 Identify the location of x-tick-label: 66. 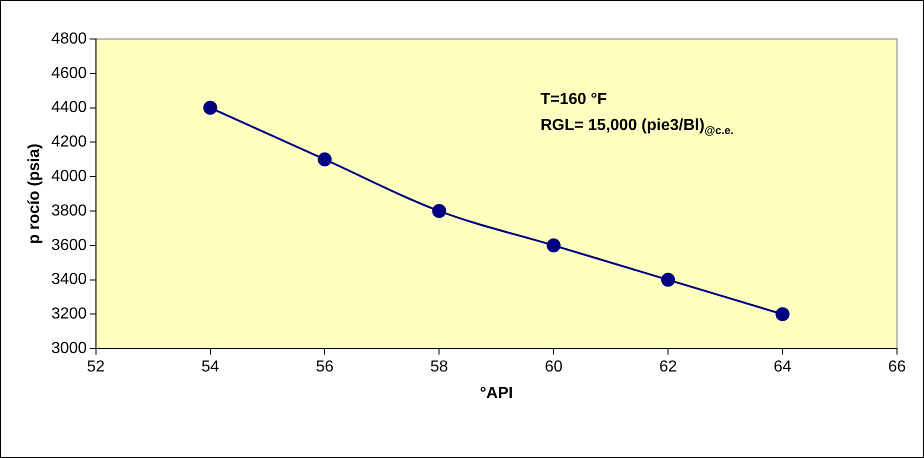
(897, 367).